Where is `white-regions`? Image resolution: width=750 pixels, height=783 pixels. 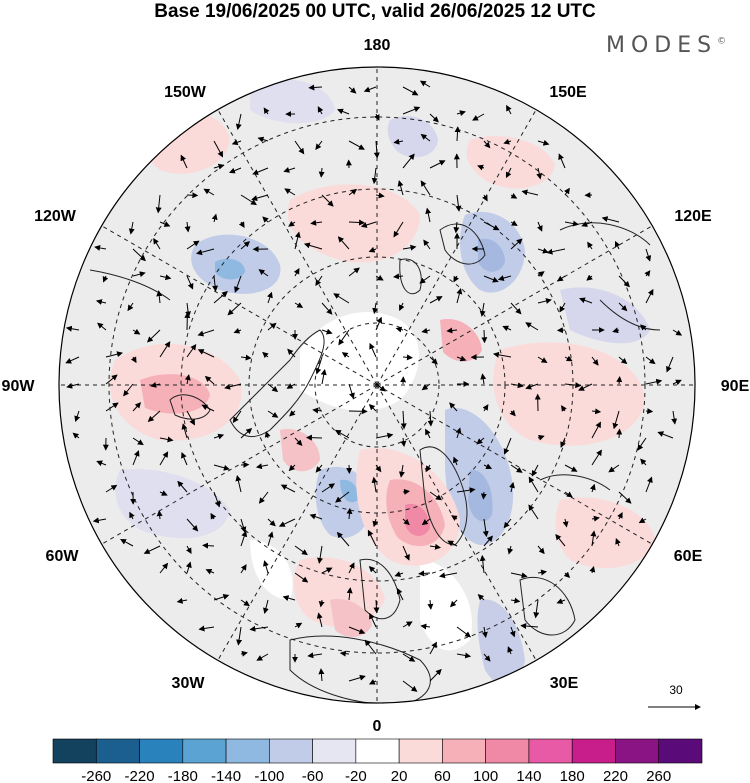
white-regions is located at coordinates (361, 481).